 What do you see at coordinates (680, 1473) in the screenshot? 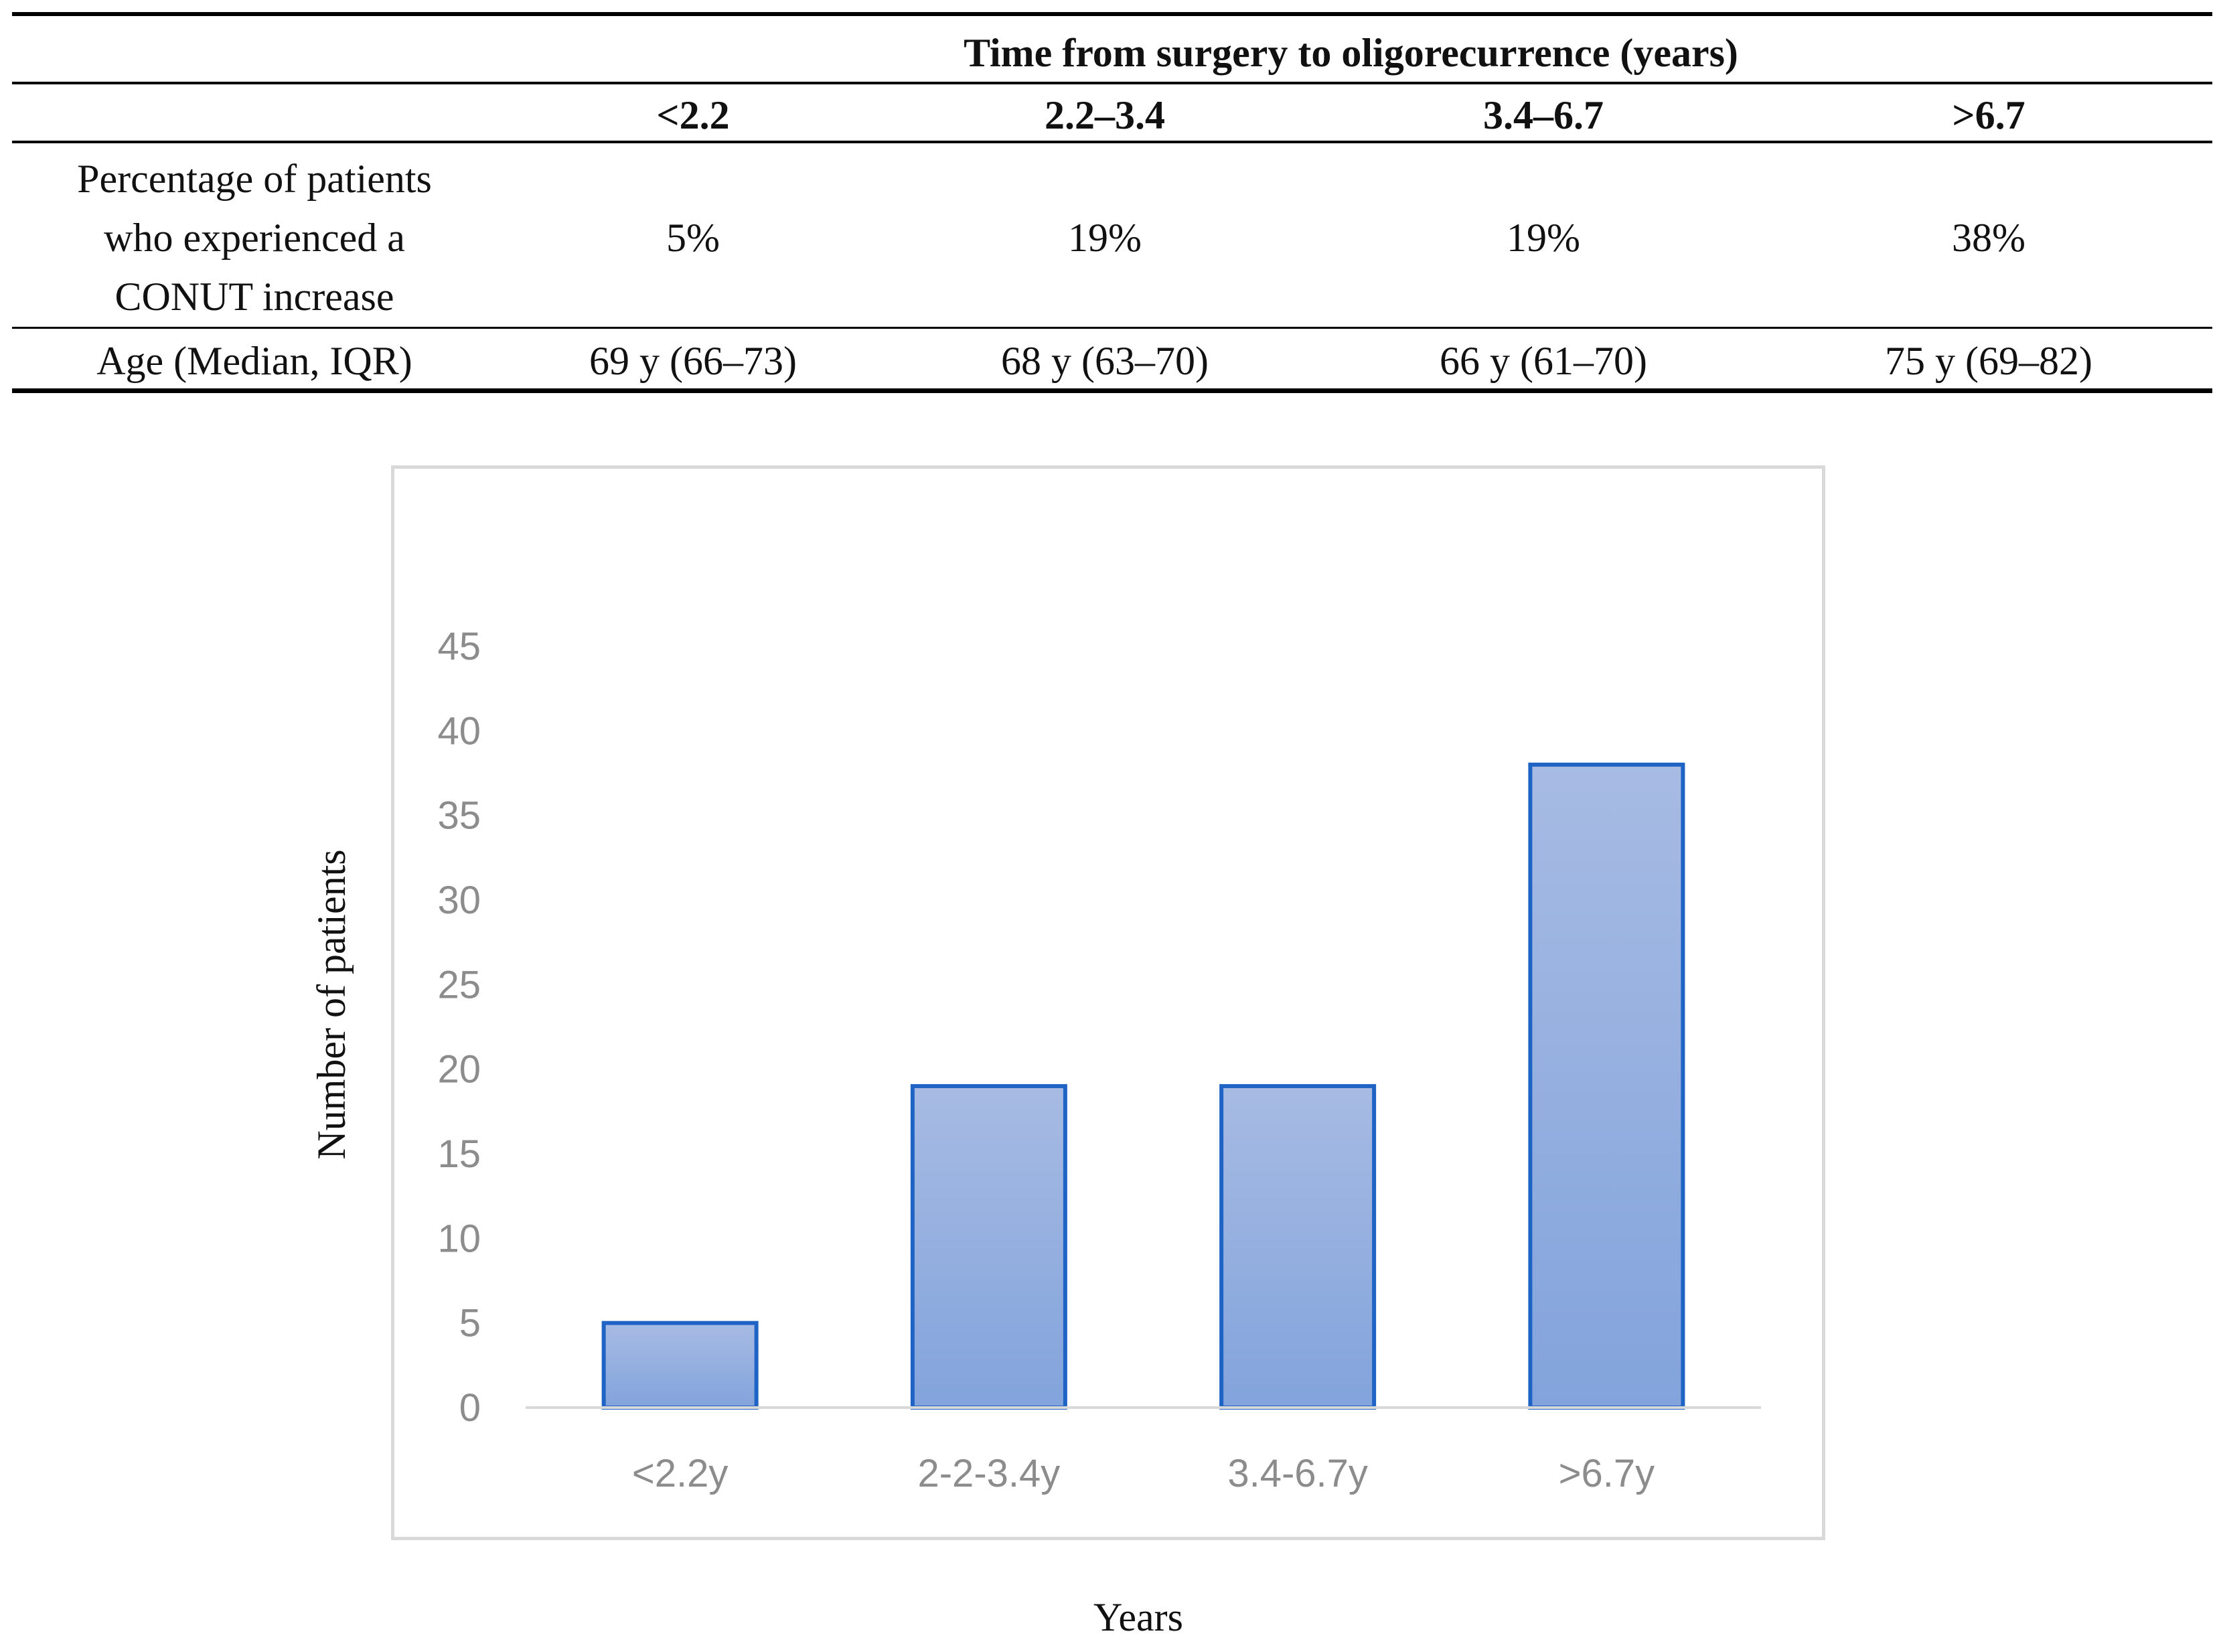
I see `x-tick-label: <2.2y` at bounding box center [680, 1473].